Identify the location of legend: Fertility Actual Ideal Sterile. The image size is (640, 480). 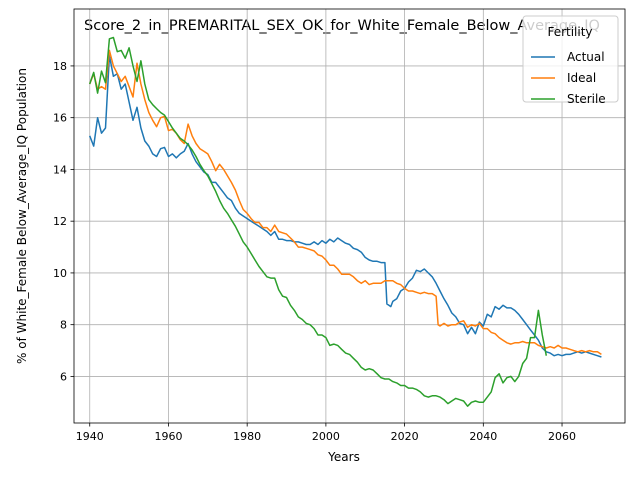
(570, 60).